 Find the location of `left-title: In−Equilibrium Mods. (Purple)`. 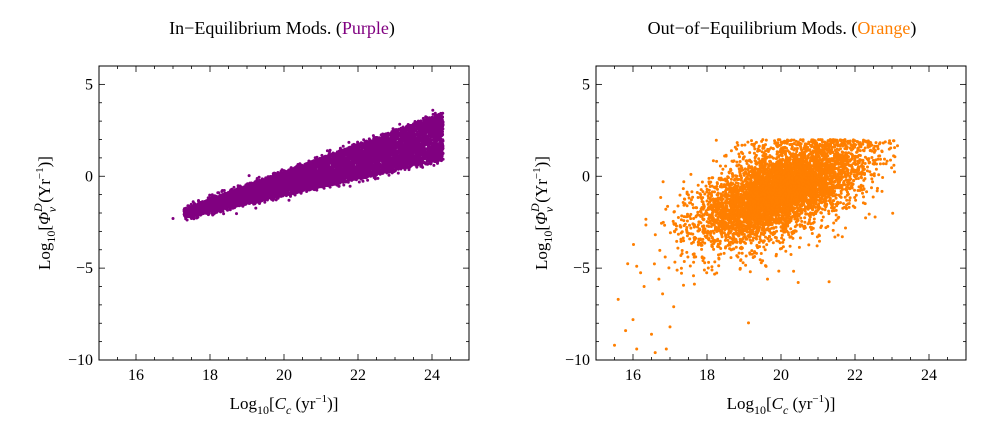

left-title: In−Equilibrium Mods. (Purple) is located at coordinates (282, 28).